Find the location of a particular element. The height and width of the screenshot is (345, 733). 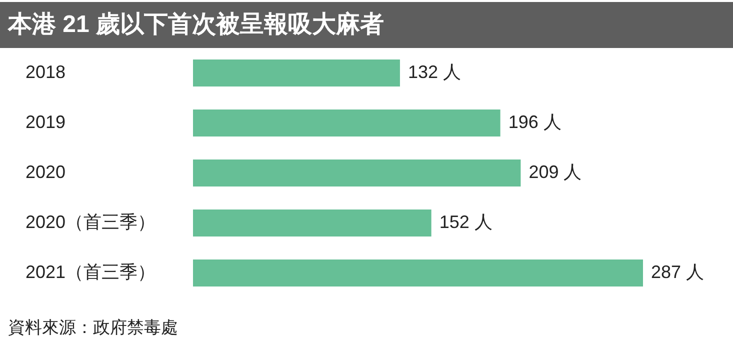

data-label: 132 人 is located at coordinates (435, 72).